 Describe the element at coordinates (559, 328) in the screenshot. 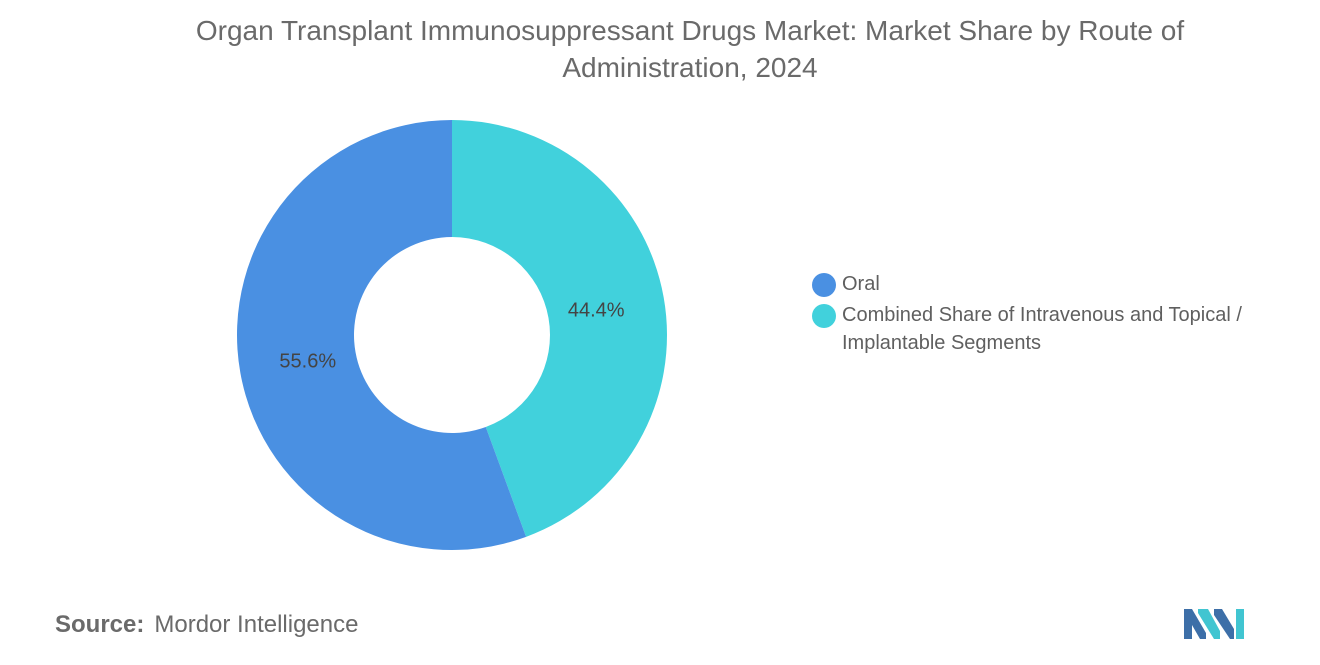

I see `slice-combined` at that location.